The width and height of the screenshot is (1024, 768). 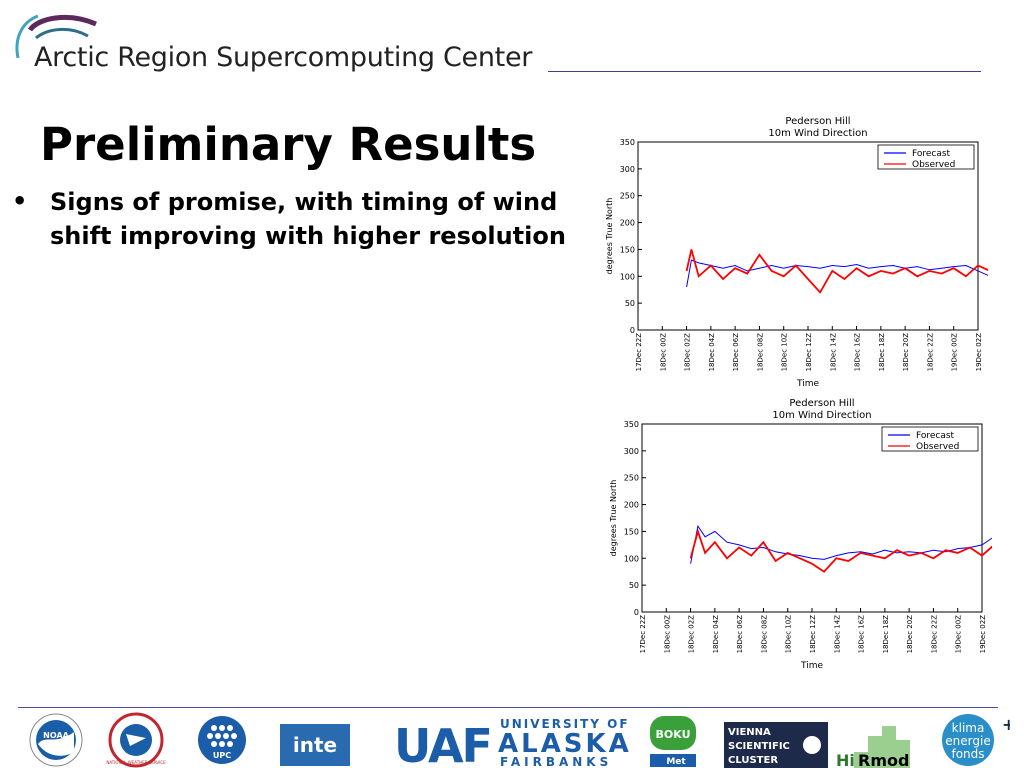 I want to click on boku-logo-text: BOKU, so click(x=673, y=734).